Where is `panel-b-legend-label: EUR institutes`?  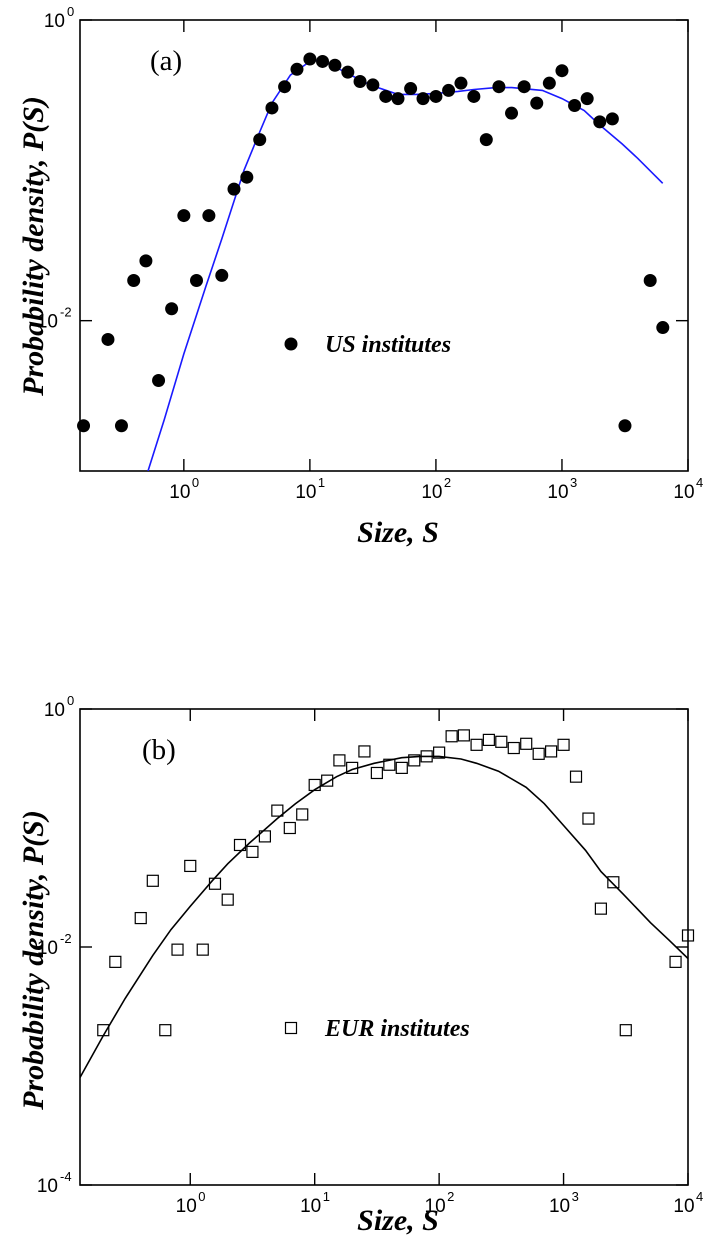 panel-b-legend-label: EUR institutes is located at coordinates (397, 1029).